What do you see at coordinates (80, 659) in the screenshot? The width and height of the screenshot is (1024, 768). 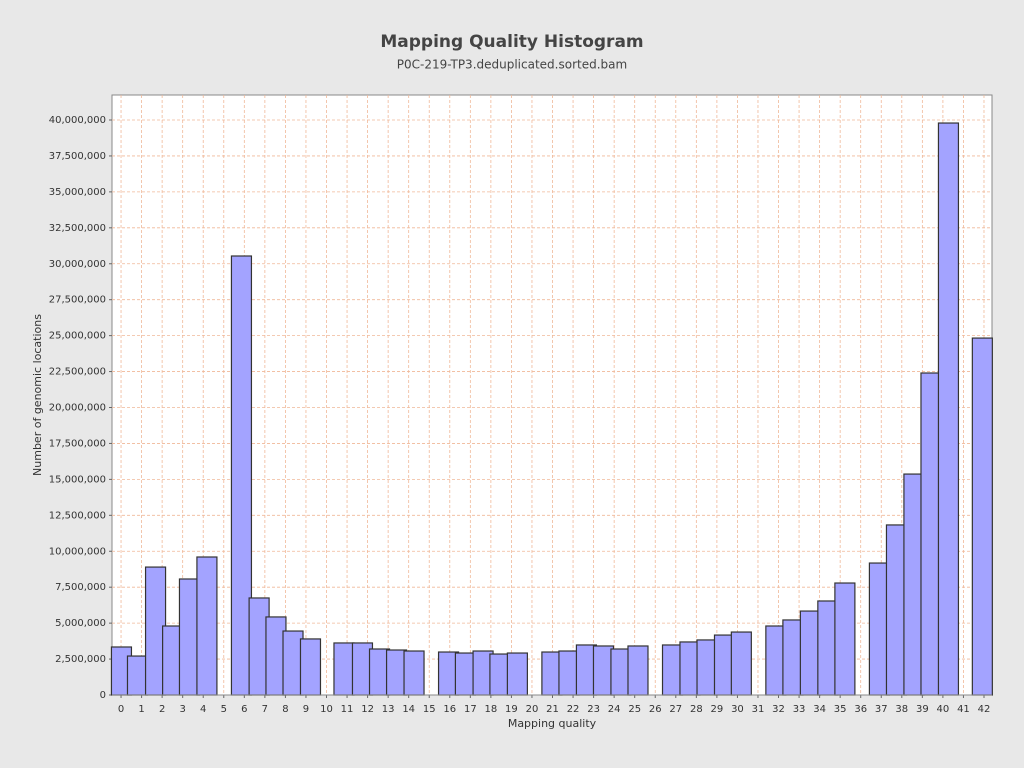 I see `y-tick-label: 2,500,000` at bounding box center [80, 659].